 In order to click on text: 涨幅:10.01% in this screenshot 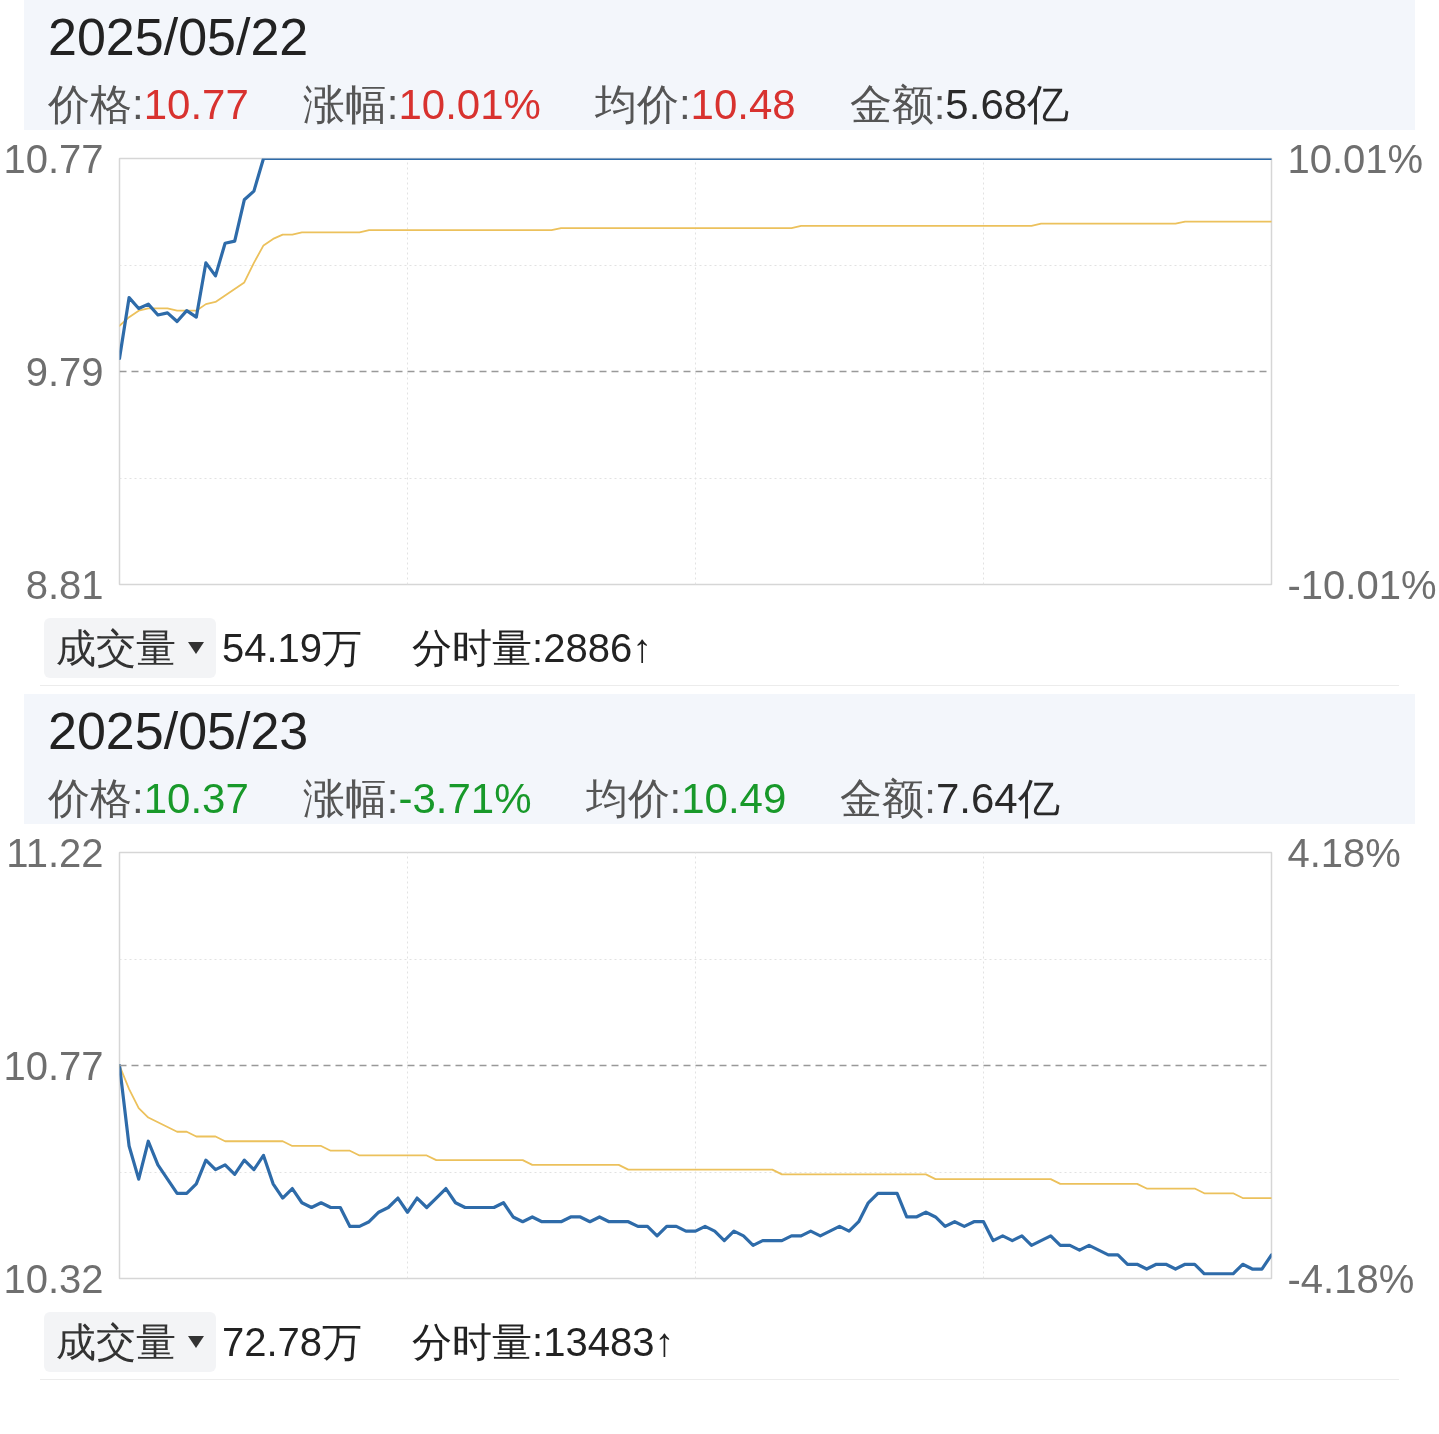, I will do `click(421, 104)`.